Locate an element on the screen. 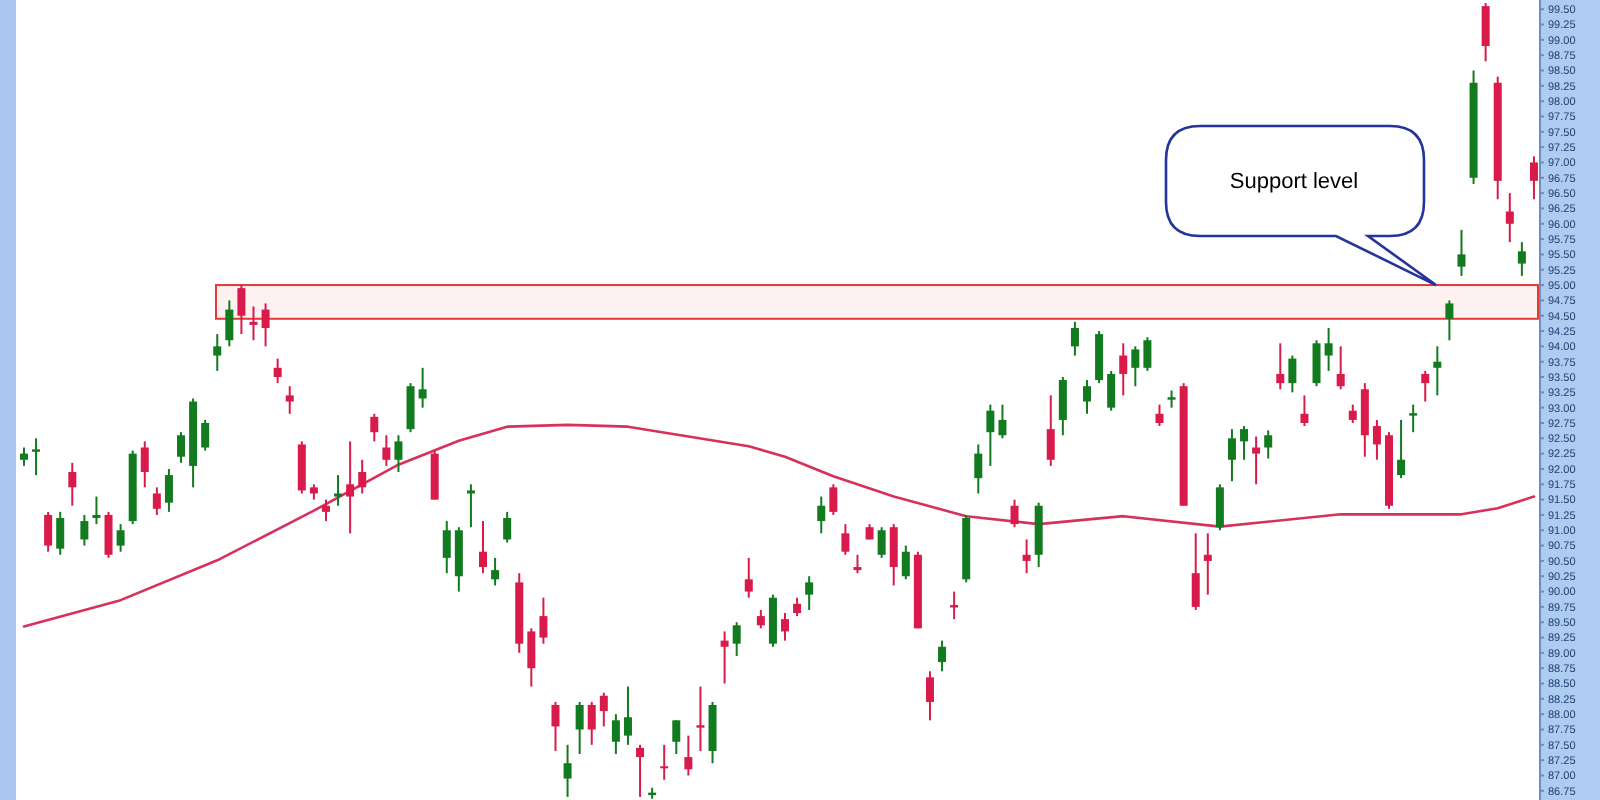 This screenshot has height=800, width=1600. annotation: Support level is located at coordinates (1294, 181).